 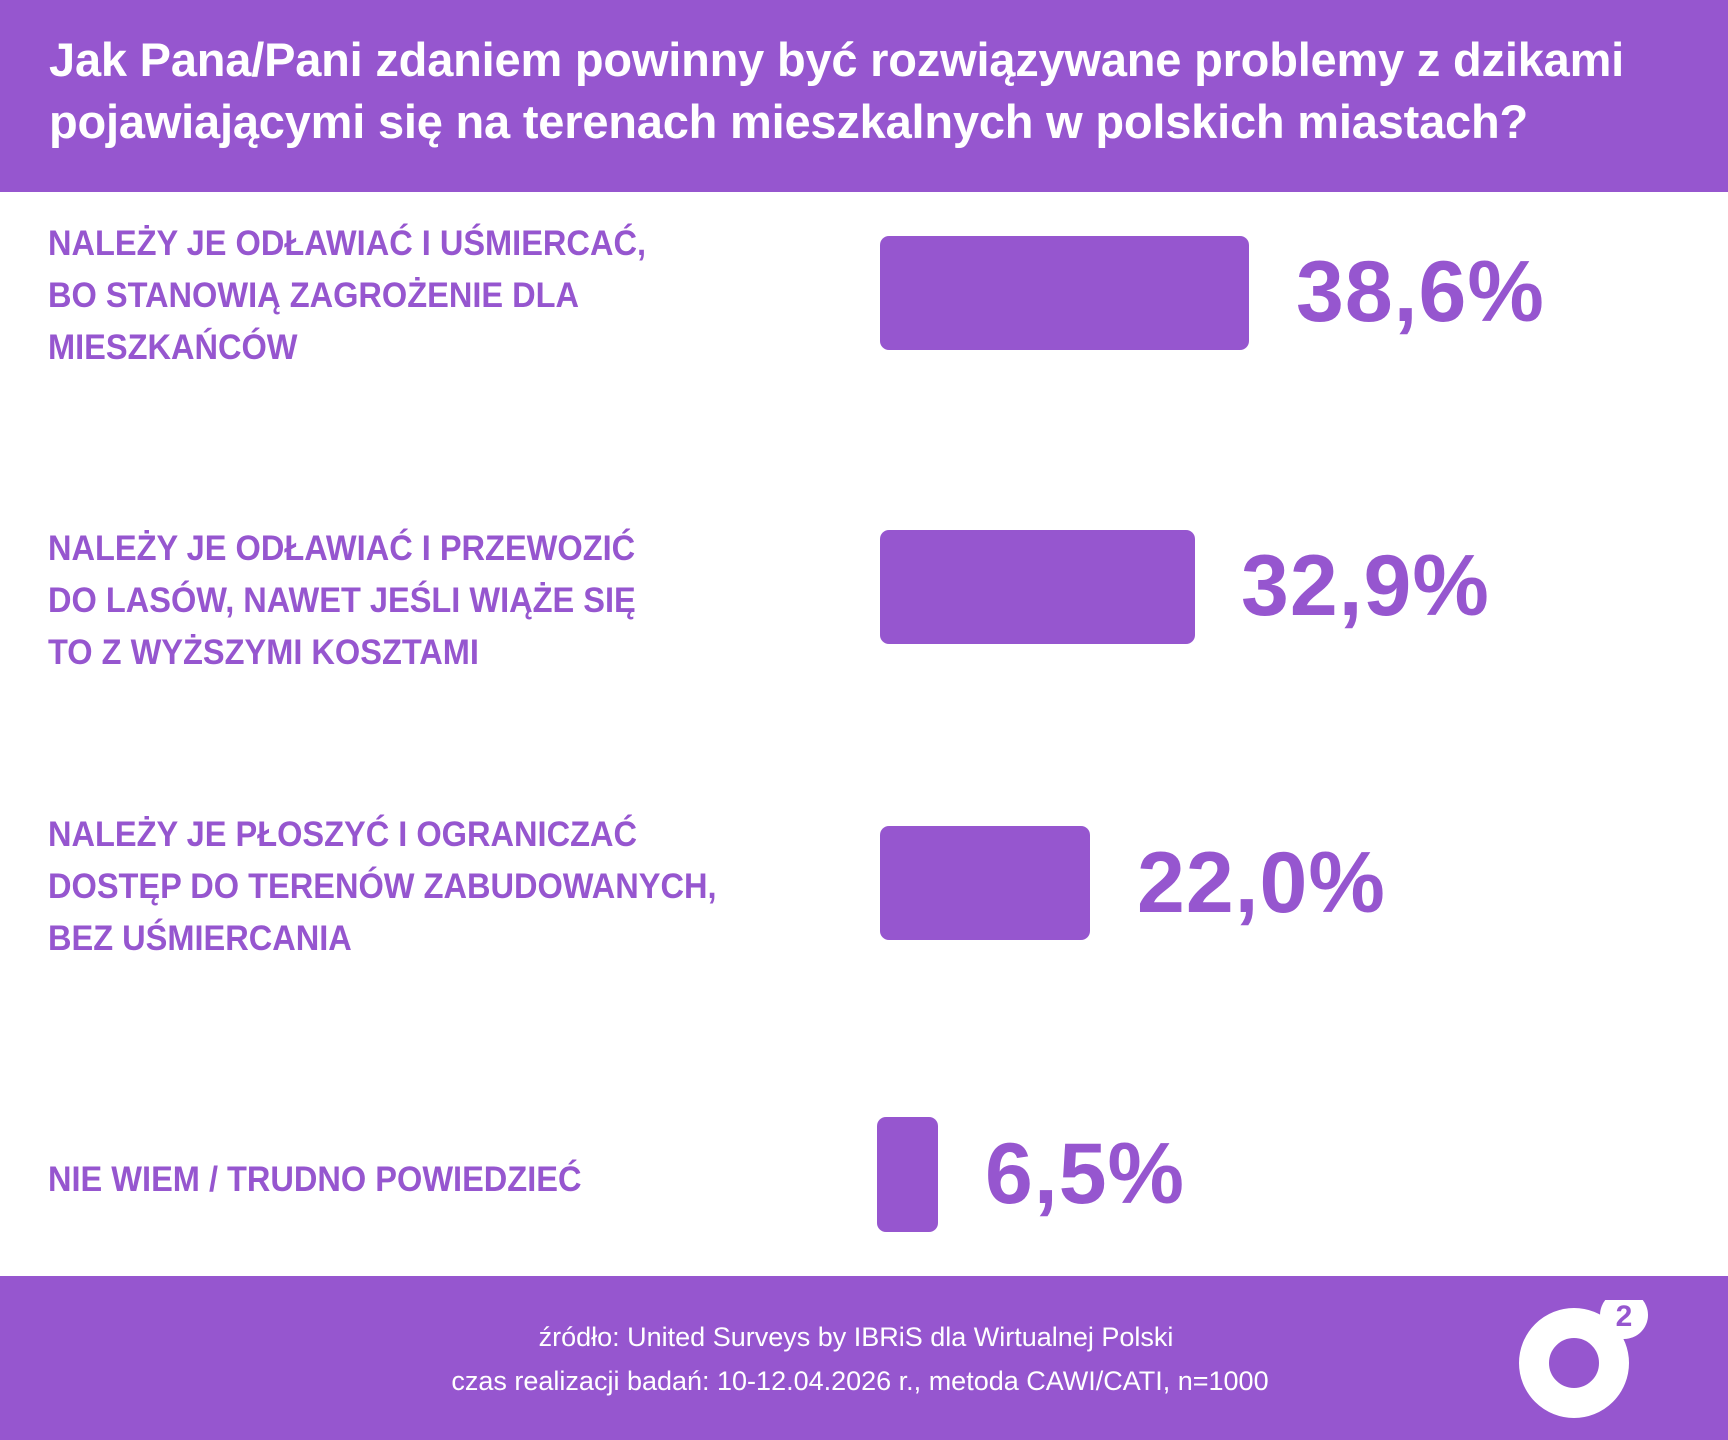 I want to click on answer-label-4: NIE WIEM / TRUDNO POWIEDZIEĆ, so click(x=314, y=1180).